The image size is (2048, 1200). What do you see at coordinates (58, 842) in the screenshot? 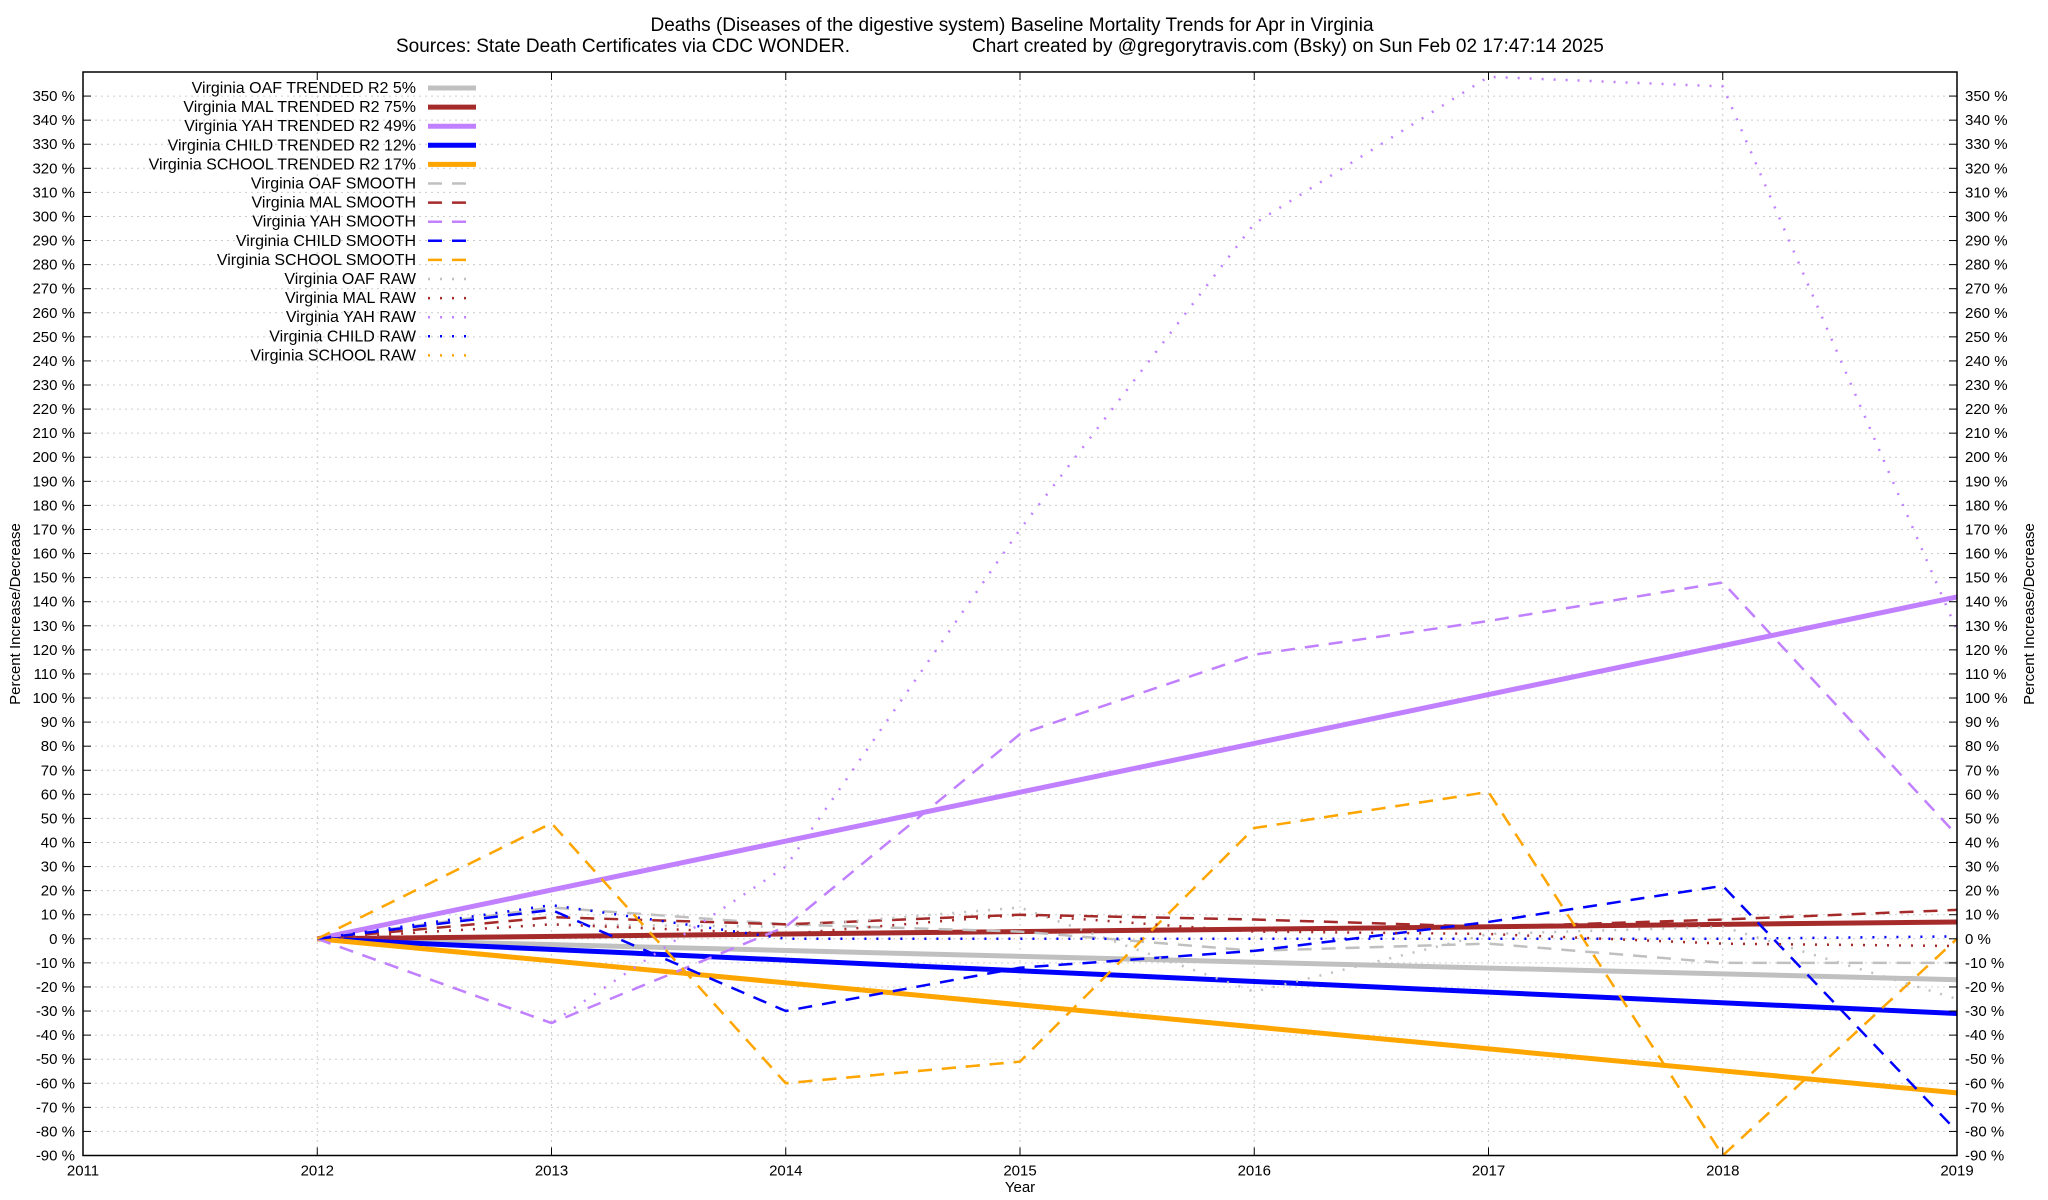
I see `y-tick-label: 40 %` at bounding box center [58, 842].